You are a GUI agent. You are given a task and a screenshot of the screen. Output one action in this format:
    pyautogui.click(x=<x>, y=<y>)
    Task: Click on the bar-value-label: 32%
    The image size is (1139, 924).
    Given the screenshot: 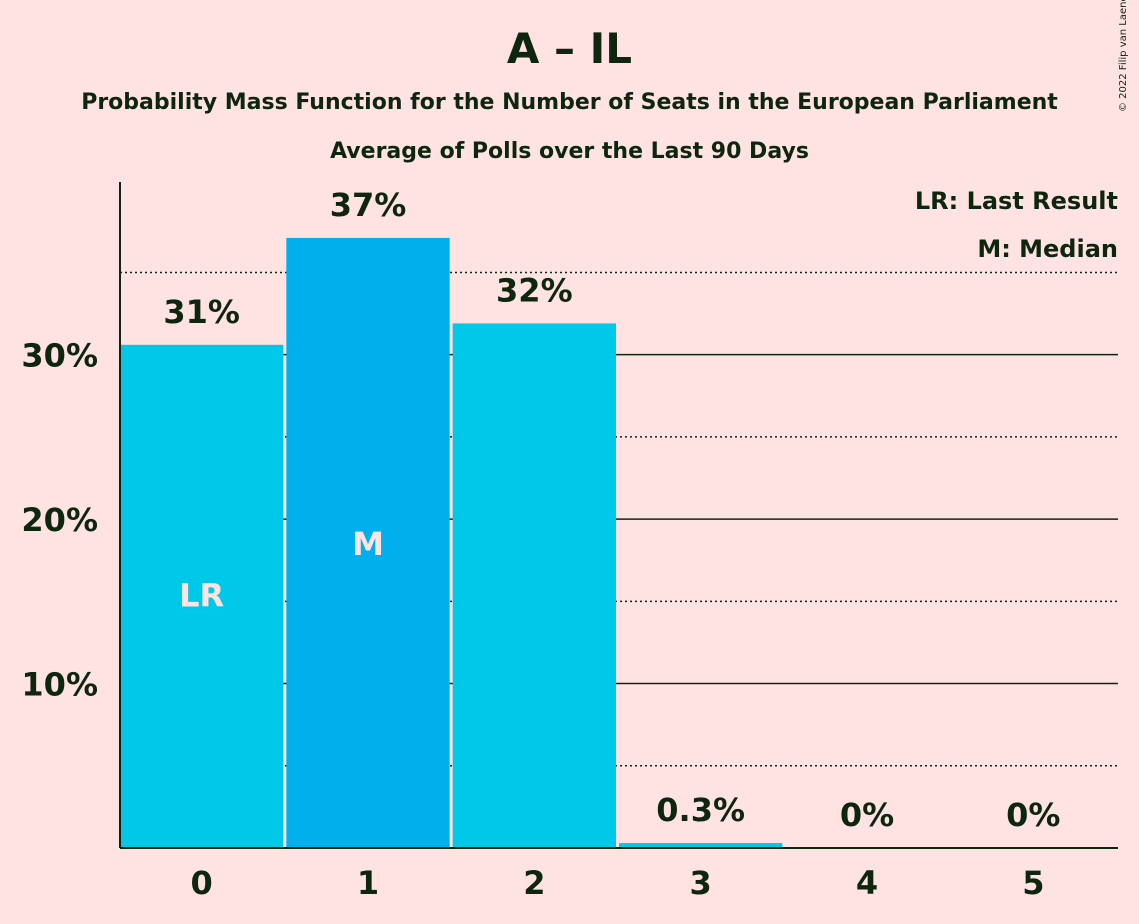 What is the action you would take?
    pyautogui.click(x=534, y=290)
    